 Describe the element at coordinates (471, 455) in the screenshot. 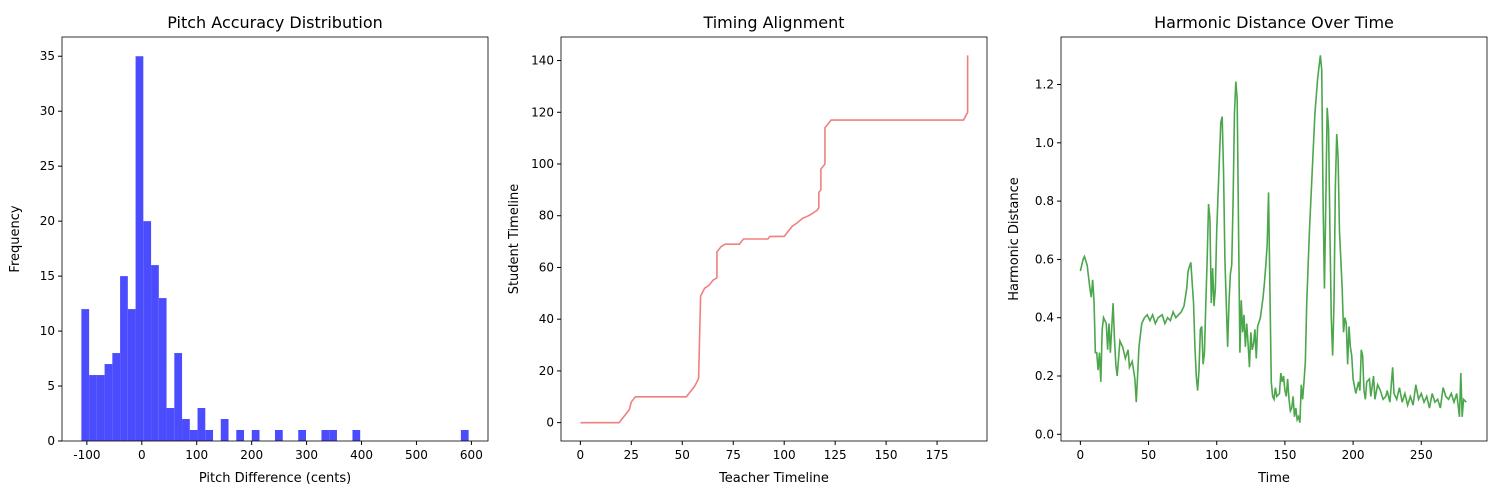

I see `x-tick-label: 600` at that location.